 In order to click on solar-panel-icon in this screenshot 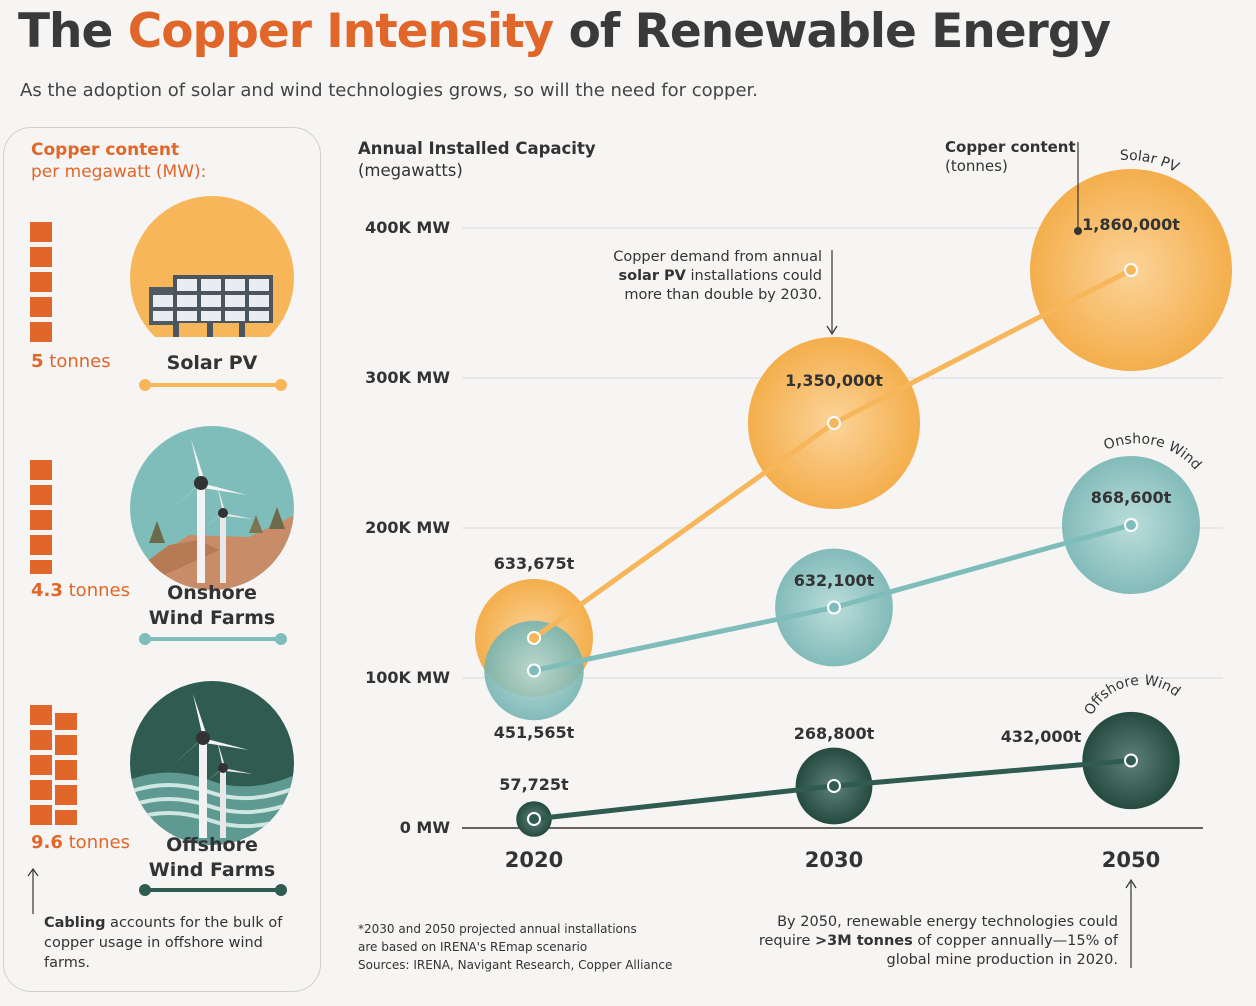, I will do `click(212, 278)`.